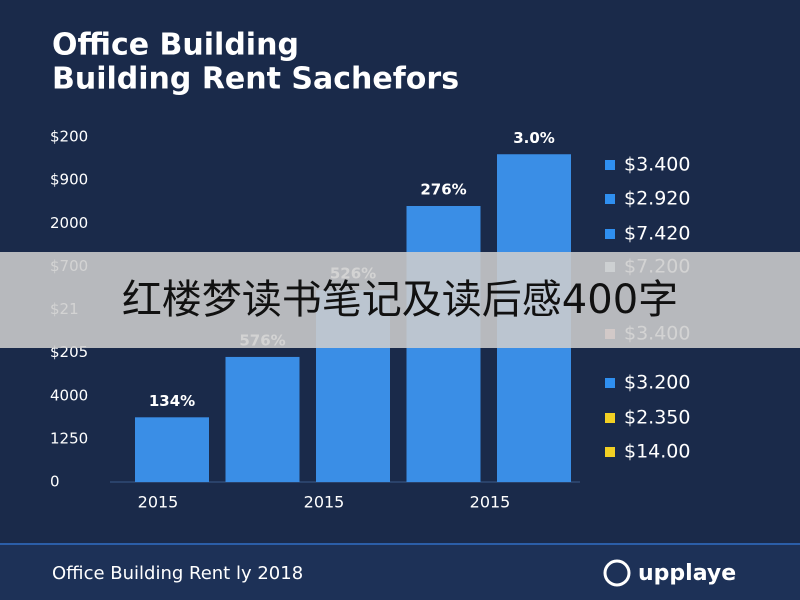  What do you see at coordinates (657, 165) in the screenshot?
I see `legend-label: $3.400` at bounding box center [657, 165].